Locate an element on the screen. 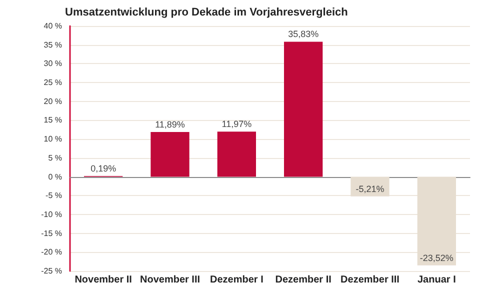  y-tick-label: -15 % is located at coordinates (51, 233).